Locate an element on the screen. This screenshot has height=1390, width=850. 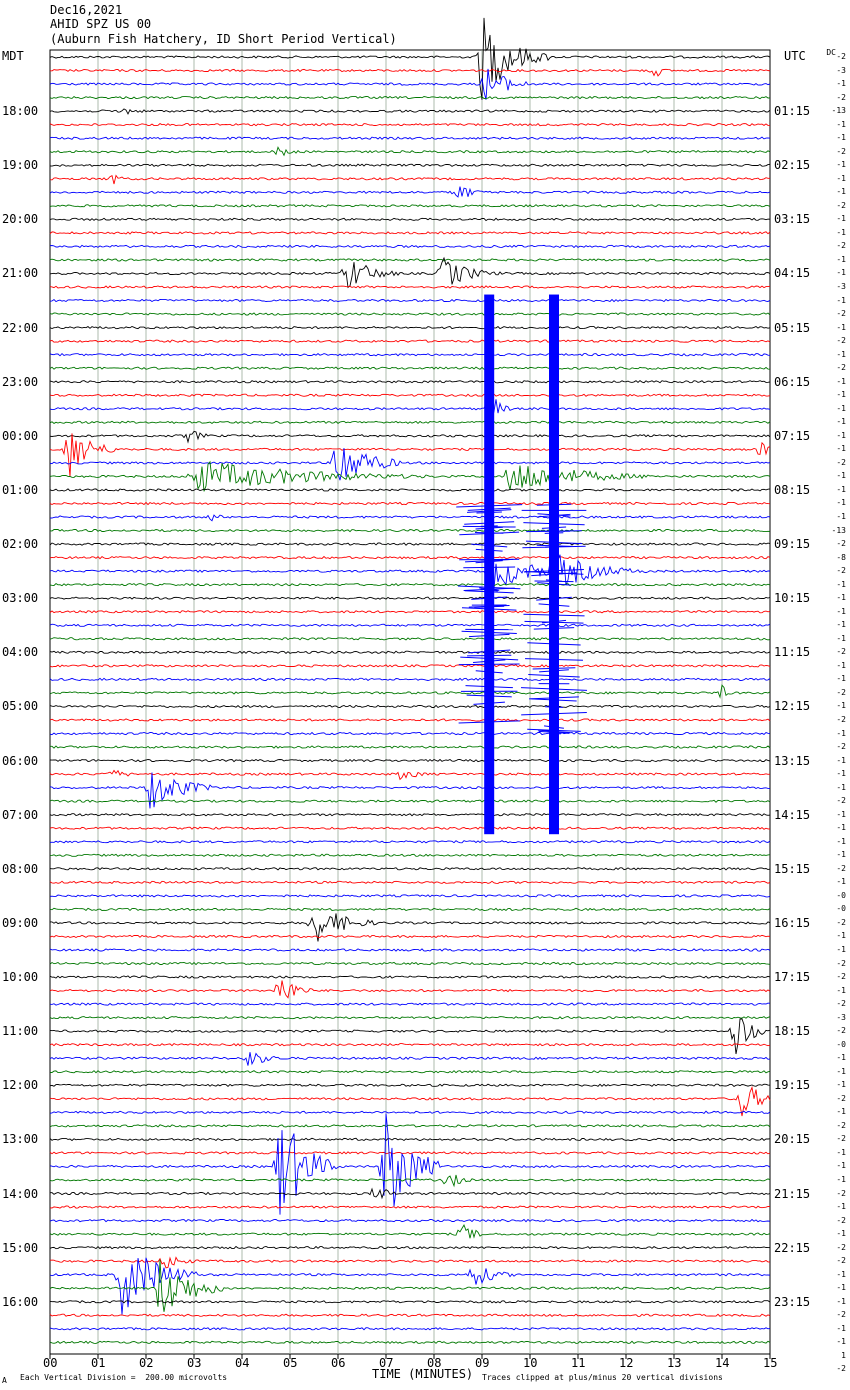
right-hour-label: 17:15 is located at coordinates (792, 977).